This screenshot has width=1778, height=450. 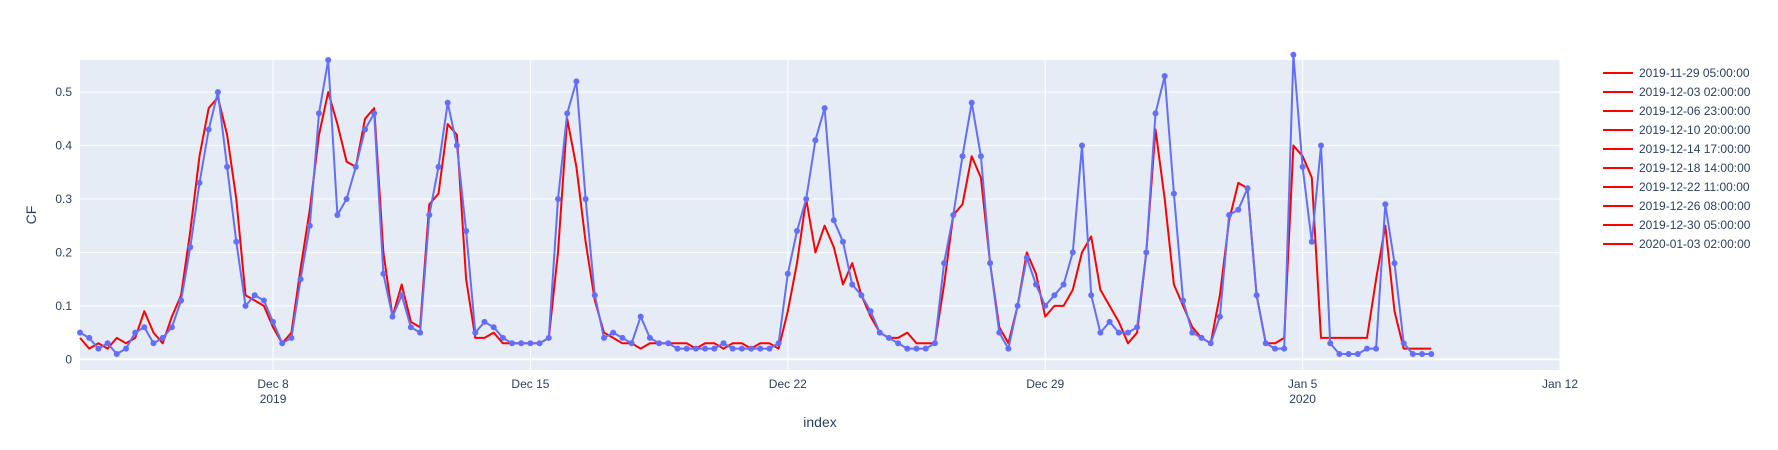 What do you see at coordinates (1695, 244) in the screenshot?
I see `legend-label: 2020-01-03 02:00:00` at bounding box center [1695, 244].